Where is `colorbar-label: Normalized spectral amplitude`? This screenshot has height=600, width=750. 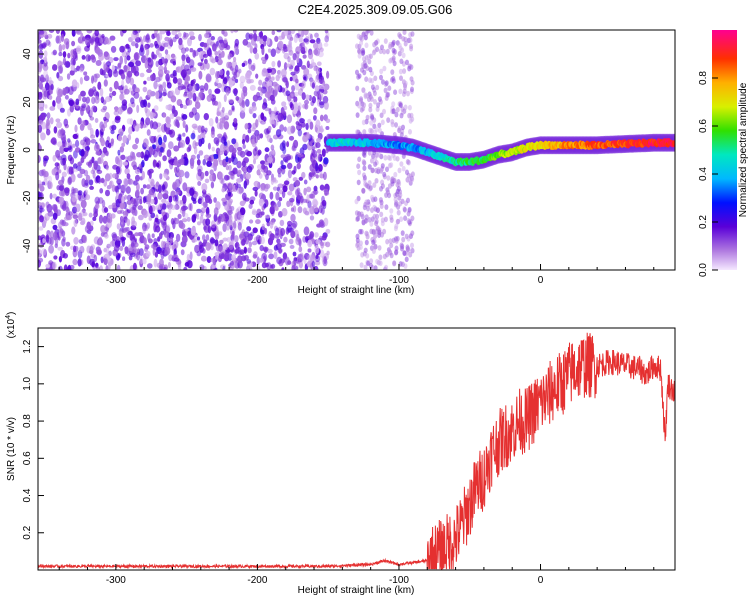 colorbar-label: Normalized spectral amplitude is located at coordinates (743, 149).